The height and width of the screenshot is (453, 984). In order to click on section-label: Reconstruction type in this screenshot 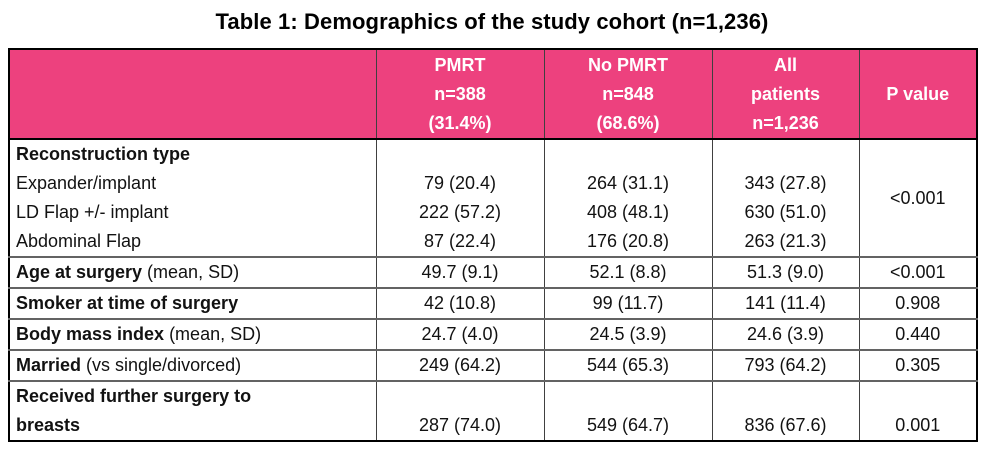, I will do `click(103, 154)`.